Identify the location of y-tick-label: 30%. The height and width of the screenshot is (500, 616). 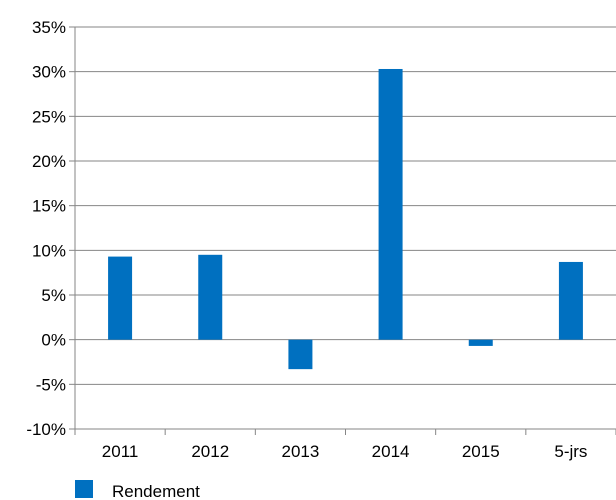
(49, 72).